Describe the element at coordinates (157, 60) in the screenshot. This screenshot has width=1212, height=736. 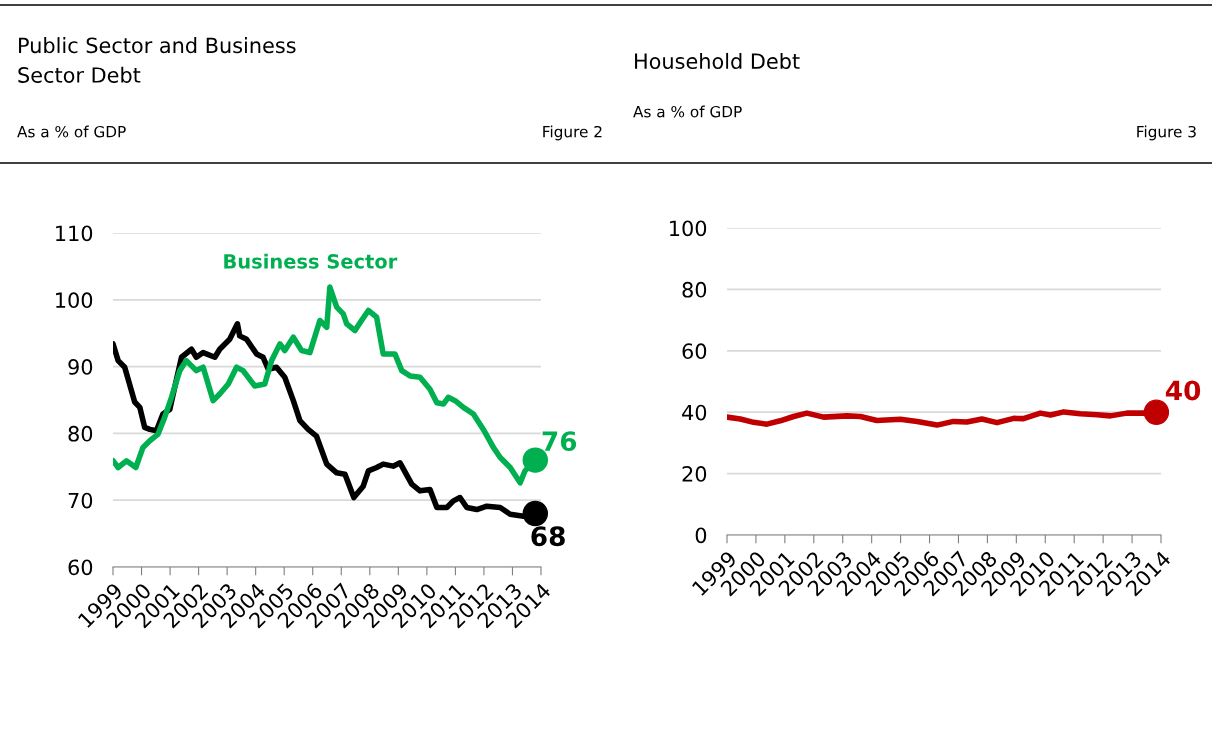
I see `chart-title: Public Sector and Business Sector Debt` at that location.